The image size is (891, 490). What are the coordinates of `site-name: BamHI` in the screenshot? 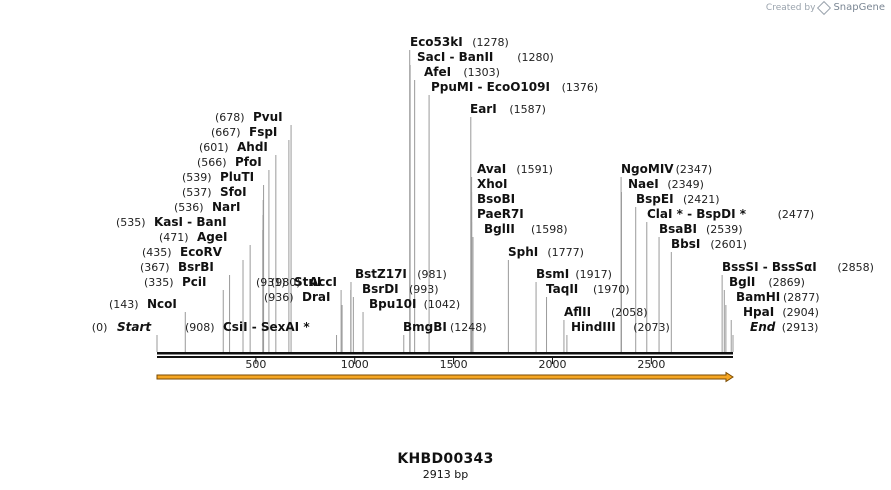 It's located at (758, 297).